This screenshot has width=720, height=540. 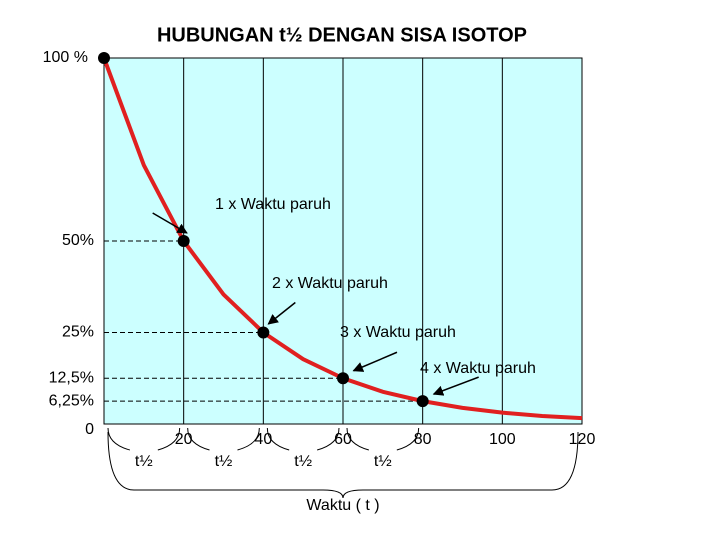 I want to click on y-tick-label: 0, so click(x=89, y=429).